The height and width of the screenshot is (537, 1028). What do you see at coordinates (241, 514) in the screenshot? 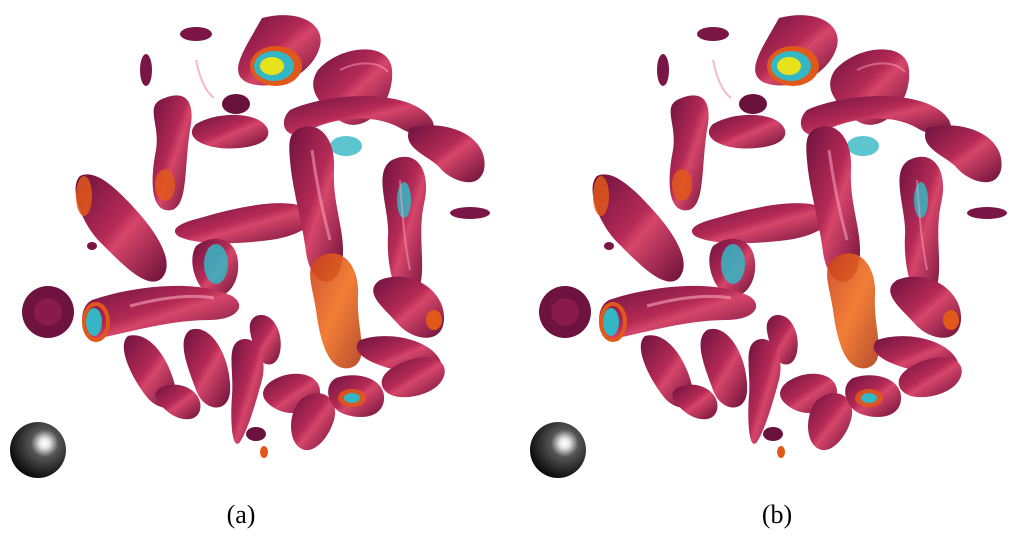
I see `panel-caption: (a)` at bounding box center [241, 514].